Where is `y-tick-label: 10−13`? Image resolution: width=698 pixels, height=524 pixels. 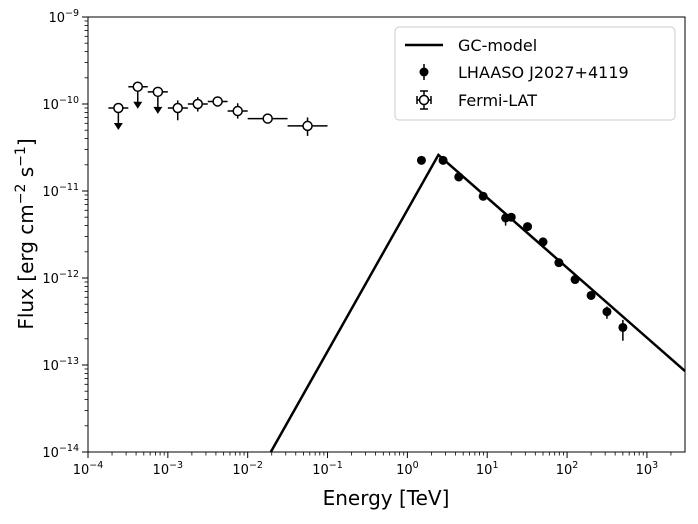 y-tick-label: 10−13 is located at coordinates (60, 365).